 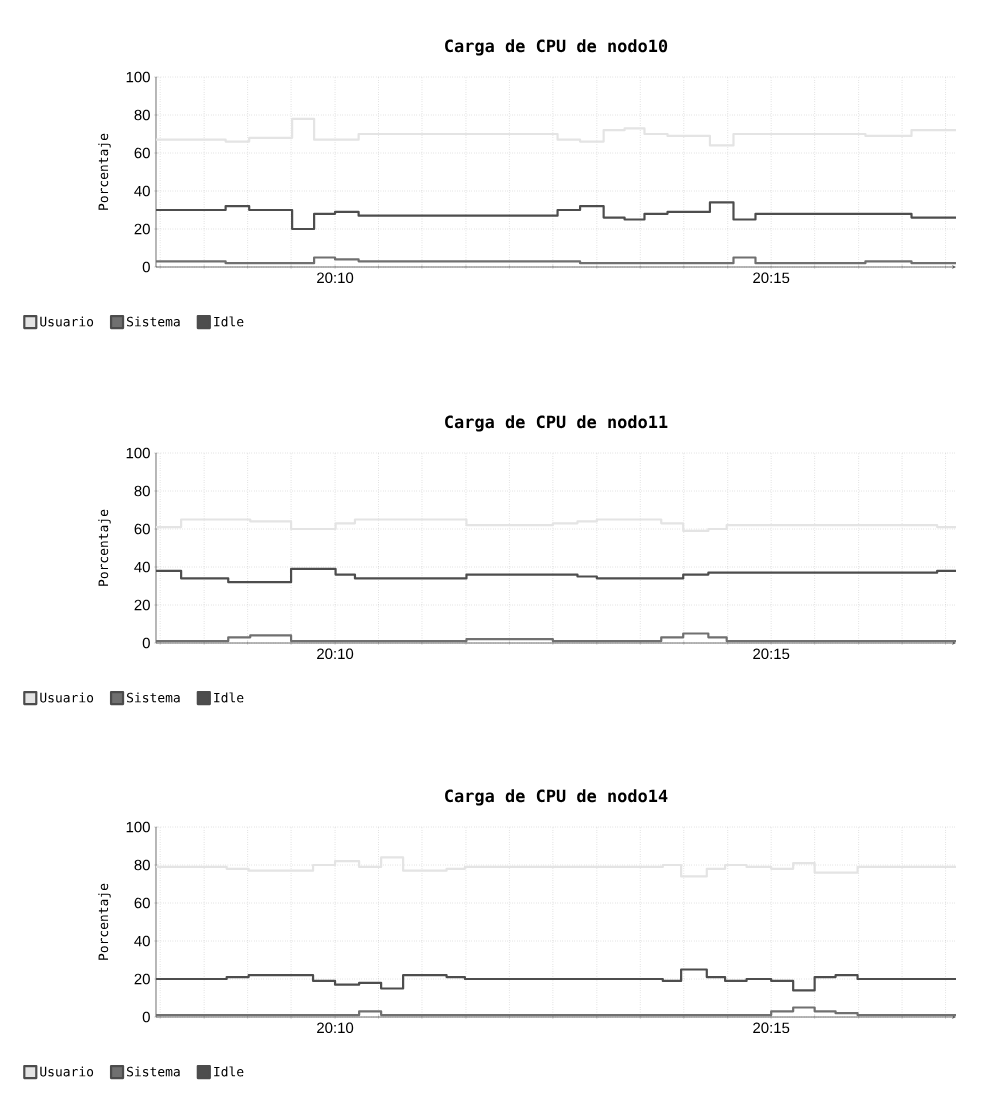 What do you see at coordinates (556, 423) in the screenshot?
I see `chart-title: Carga de CPU de nodo11` at bounding box center [556, 423].